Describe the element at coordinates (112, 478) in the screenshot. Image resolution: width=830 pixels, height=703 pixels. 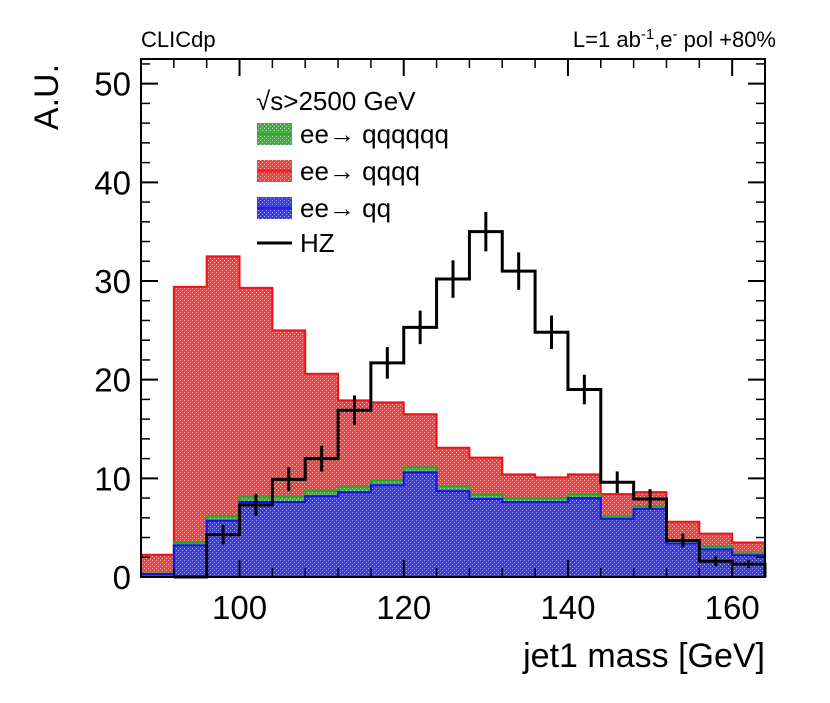
I see `y-tick-label: 10` at that location.